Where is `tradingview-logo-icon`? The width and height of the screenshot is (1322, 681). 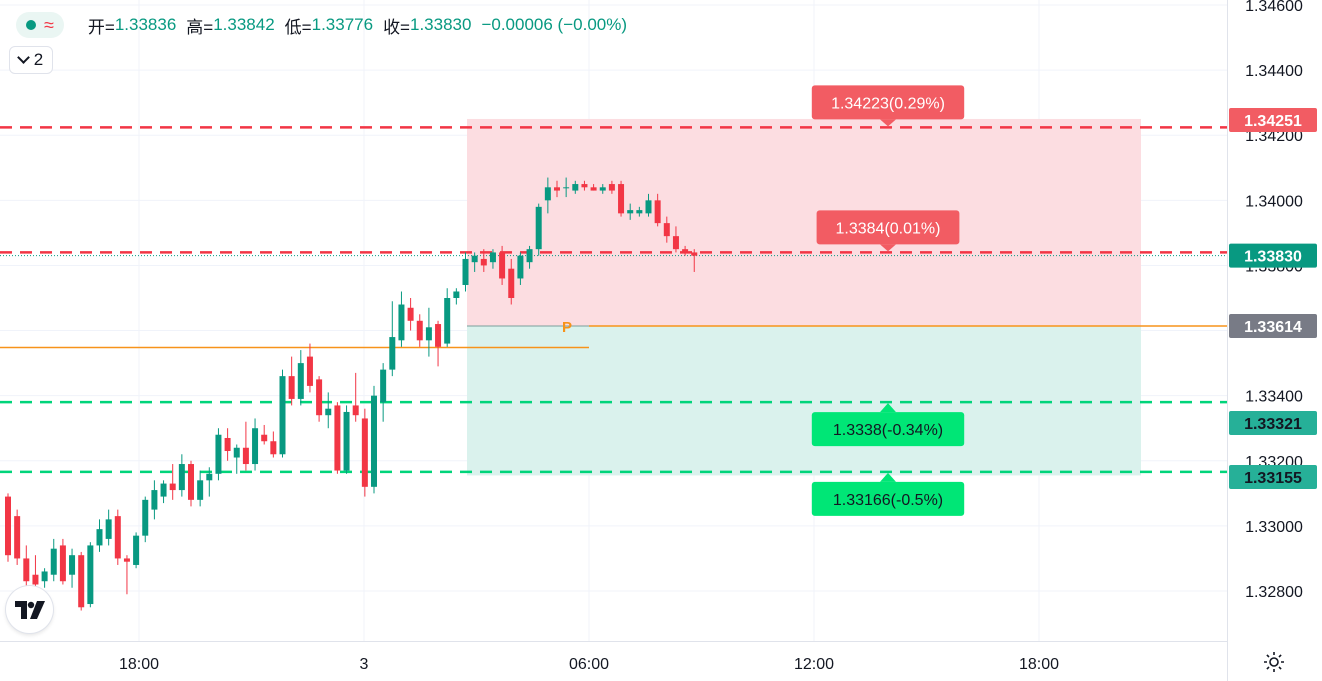 tradingview-logo-icon is located at coordinates (29, 609).